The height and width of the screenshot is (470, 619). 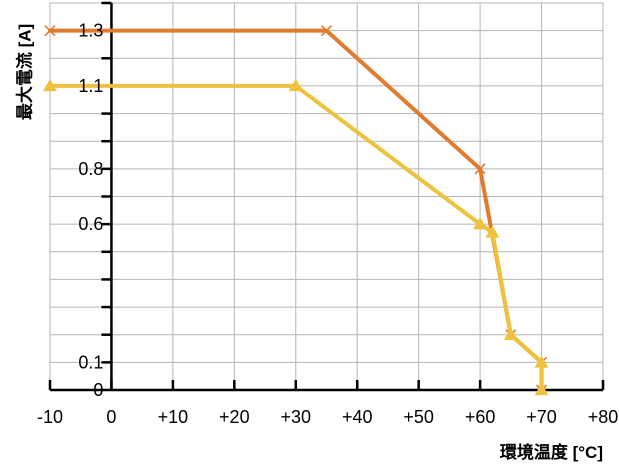 What do you see at coordinates (541, 417) in the screenshot?
I see `x-tick-label: +70` at bounding box center [541, 417].